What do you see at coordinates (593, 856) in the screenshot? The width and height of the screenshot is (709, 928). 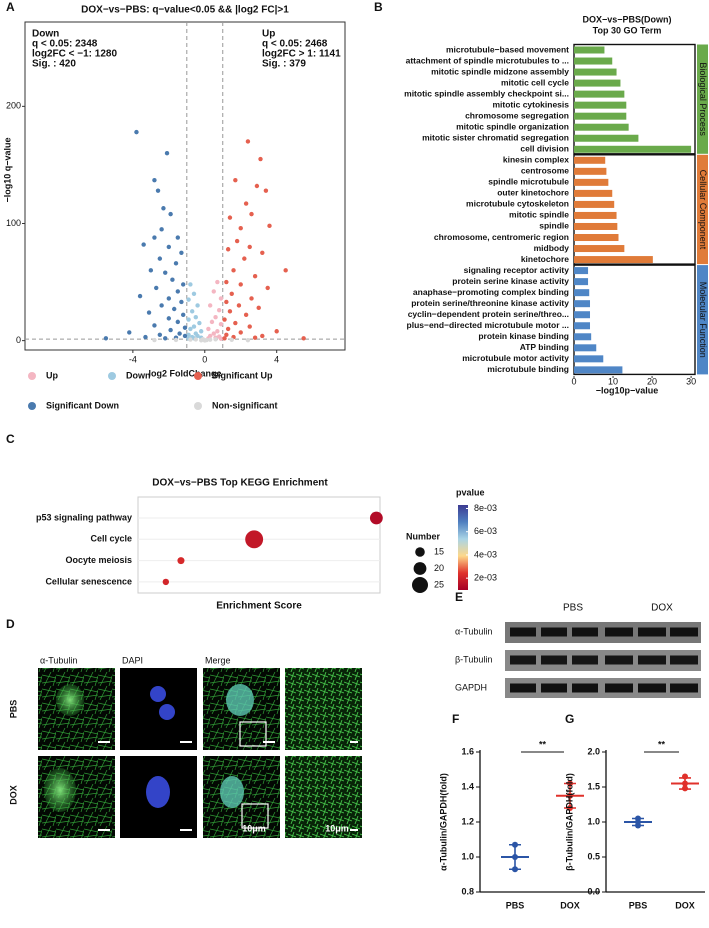 I see `y-tick-label: 0.5` at bounding box center [593, 856].